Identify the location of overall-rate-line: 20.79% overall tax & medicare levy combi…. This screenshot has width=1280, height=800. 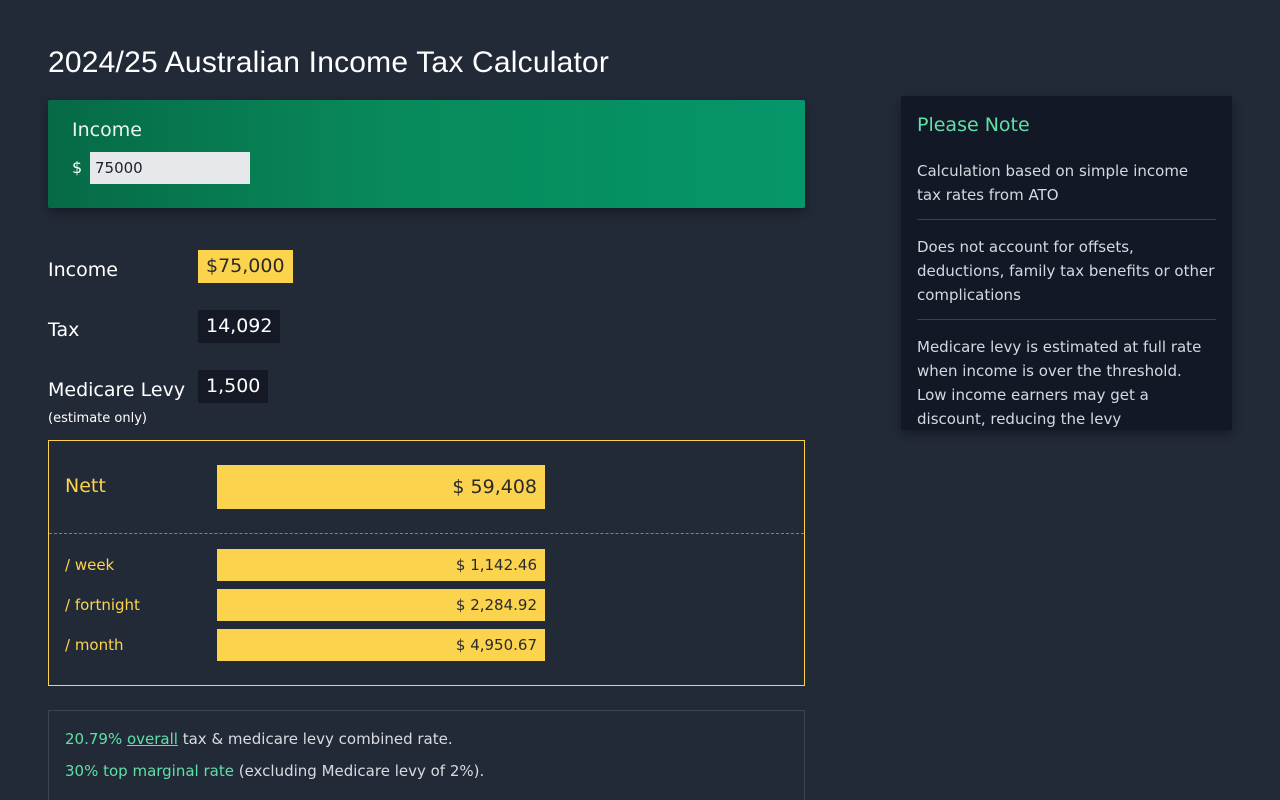
(259, 739).